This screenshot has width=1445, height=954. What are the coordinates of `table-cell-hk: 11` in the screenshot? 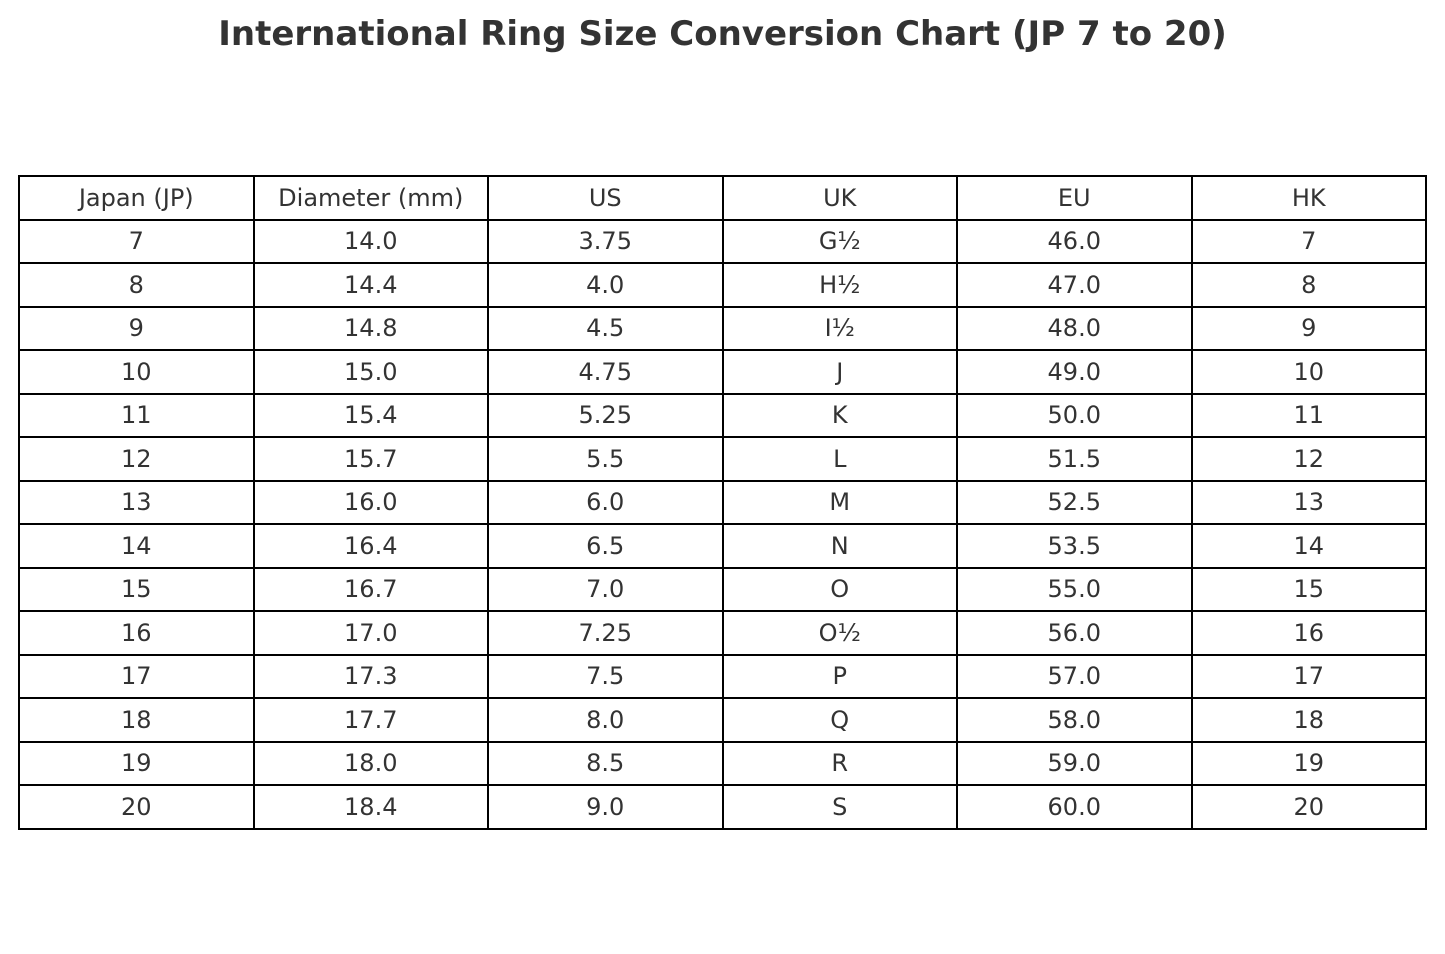 It's located at (1308, 415).